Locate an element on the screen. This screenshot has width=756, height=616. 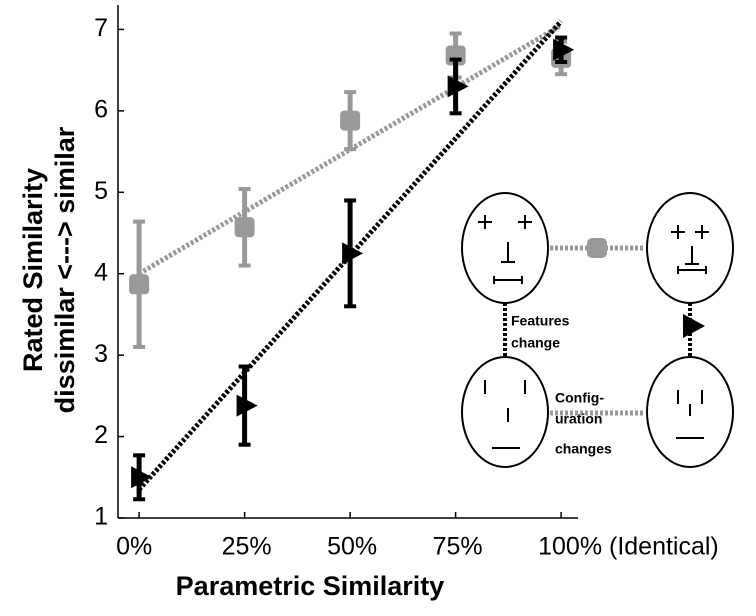
x-tick-label: 0% is located at coordinates (134, 547).